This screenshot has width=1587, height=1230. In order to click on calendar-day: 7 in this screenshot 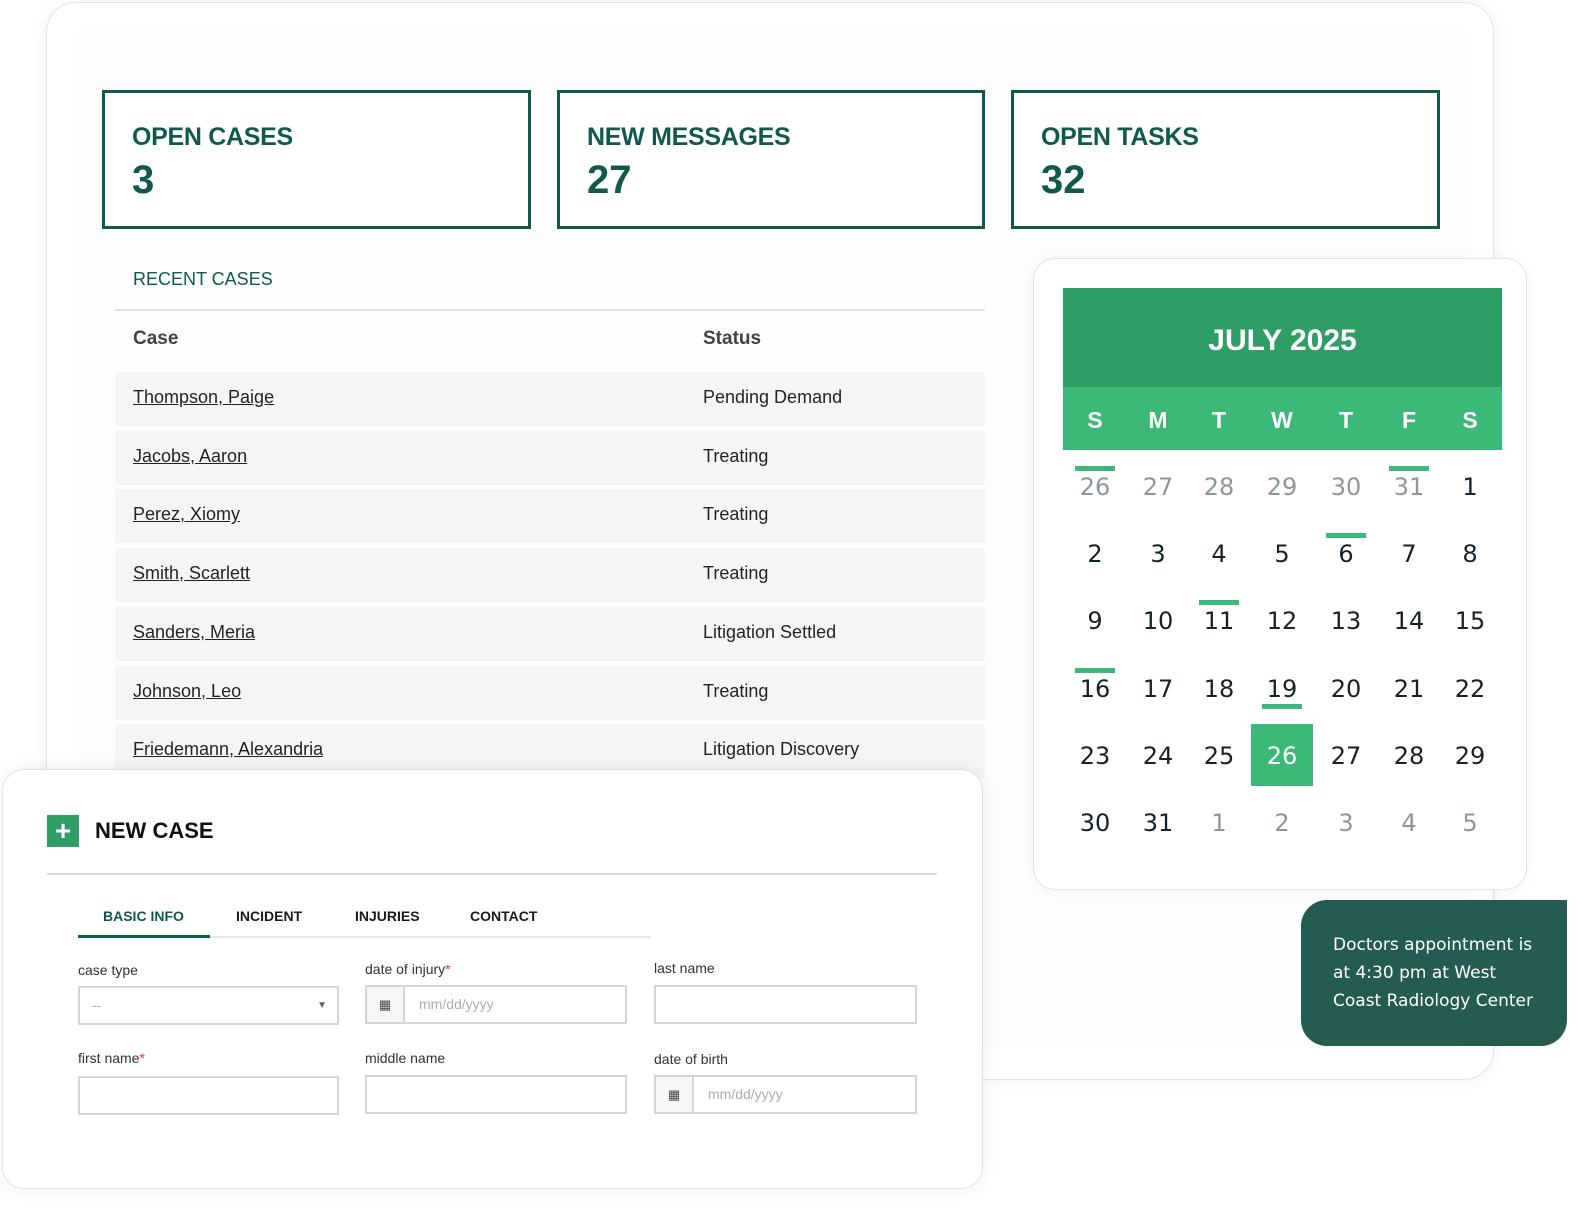, I will do `click(1409, 554)`.